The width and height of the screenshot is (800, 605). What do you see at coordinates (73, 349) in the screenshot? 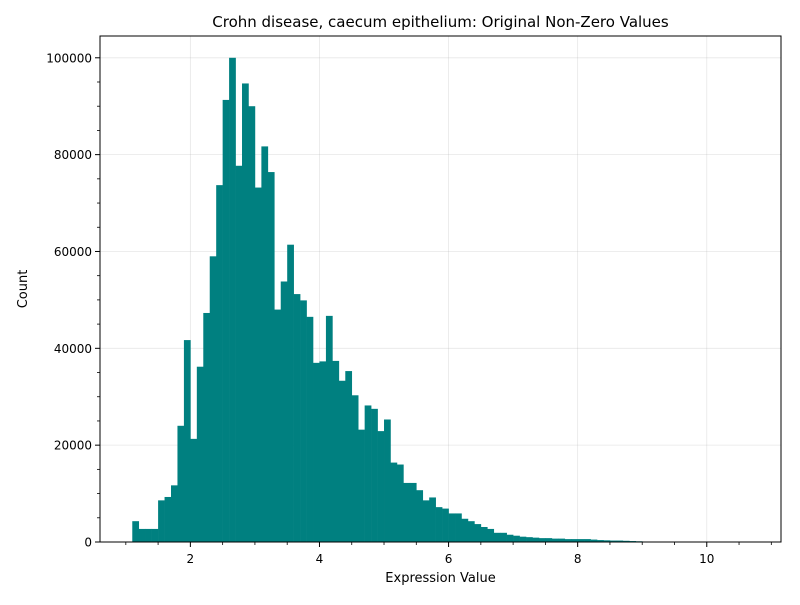
I see `y-tick-label: 40000` at bounding box center [73, 349].